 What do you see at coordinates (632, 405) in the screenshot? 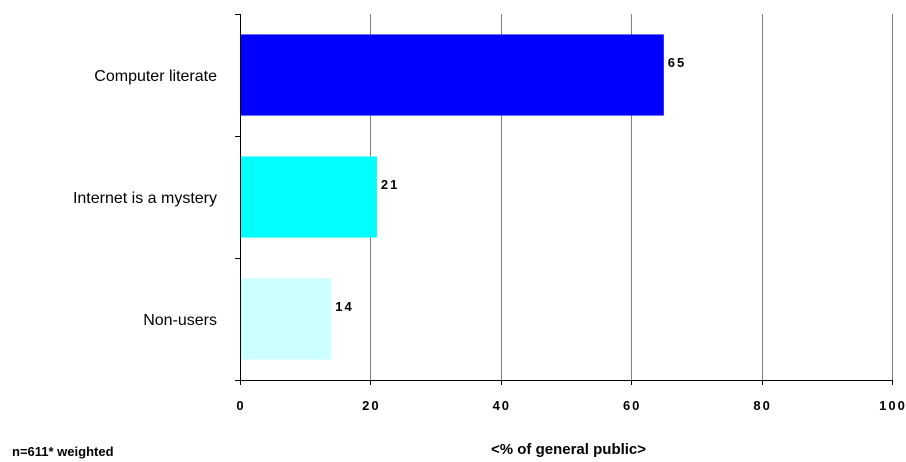
I see `x-tick-label: 60` at bounding box center [632, 405].